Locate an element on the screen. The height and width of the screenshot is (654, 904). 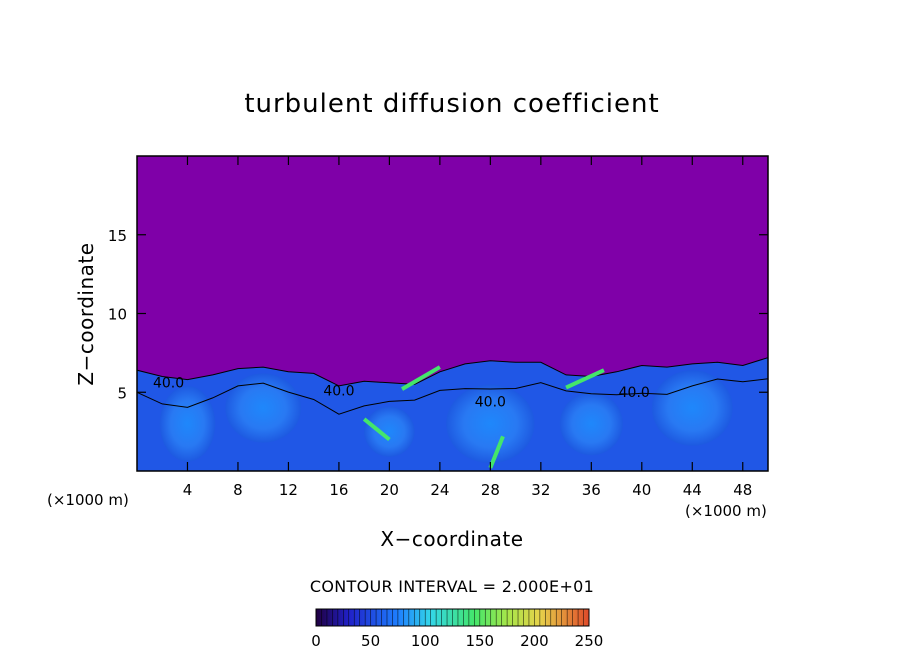
contour-lines: 40.0 40.0 40.0 40.0 is located at coordinates (452, 395).